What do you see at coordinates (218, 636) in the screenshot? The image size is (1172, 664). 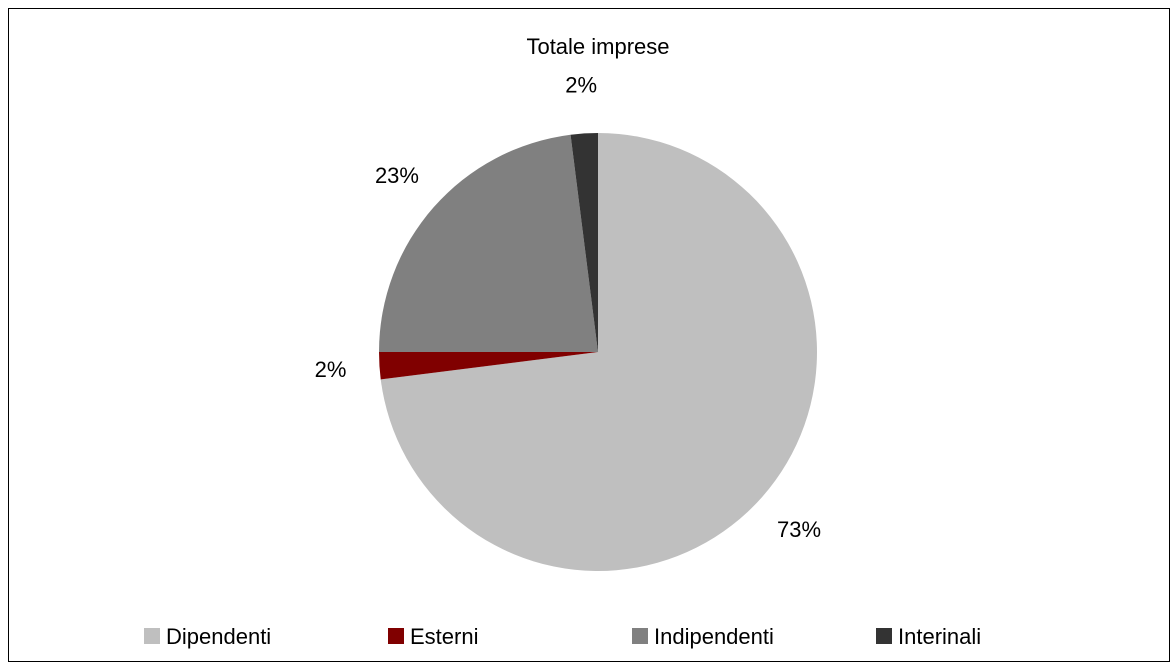 I see `legend-label-dipendenti: Dipendenti` at bounding box center [218, 636].